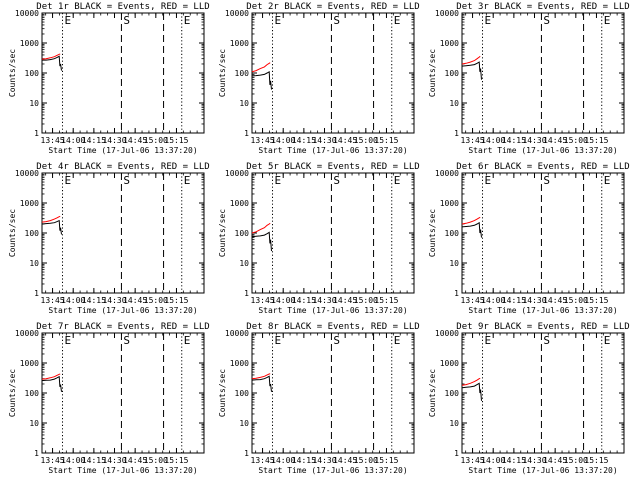 This screenshot has height=480, width=640. What do you see at coordinates (332, 167) in the screenshot?
I see `panel-title: Det 5r BLACK = Events, RED = LLD` at bounding box center [332, 167].